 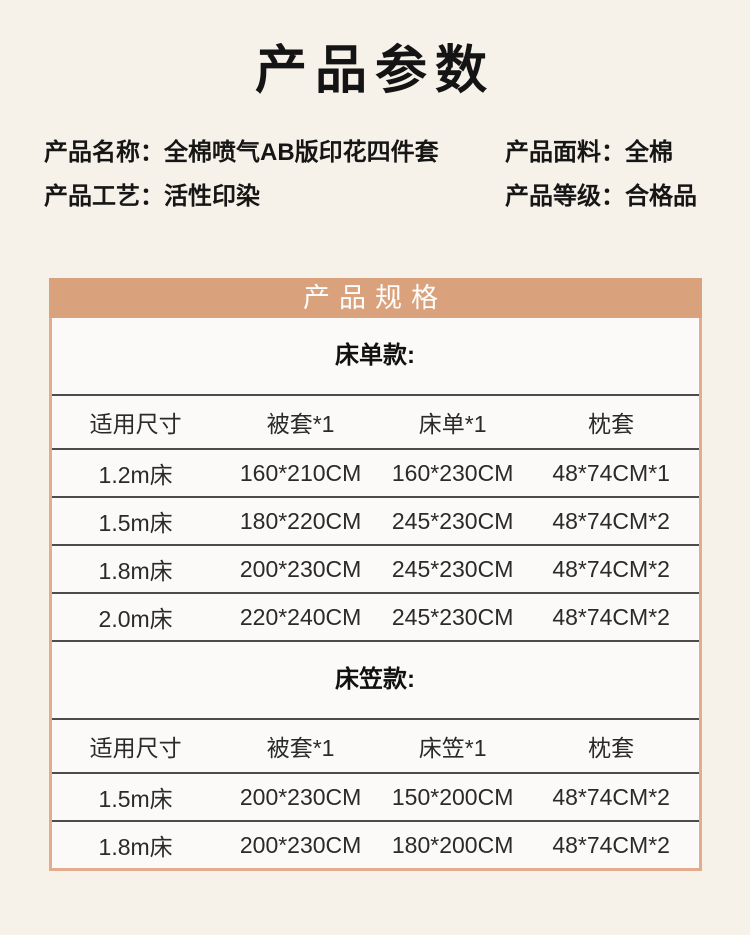 What do you see at coordinates (135, 475) in the screenshot?
I see `table-cell: 1.2m床` at bounding box center [135, 475].